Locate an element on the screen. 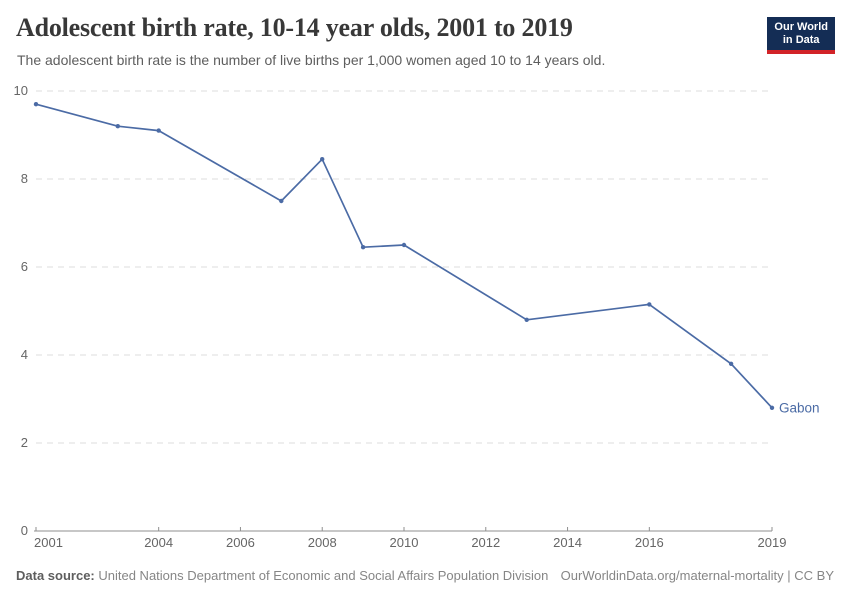 This screenshot has width=850, height=600. owid-logo-line2: in Data is located at coordinates (801, 40).